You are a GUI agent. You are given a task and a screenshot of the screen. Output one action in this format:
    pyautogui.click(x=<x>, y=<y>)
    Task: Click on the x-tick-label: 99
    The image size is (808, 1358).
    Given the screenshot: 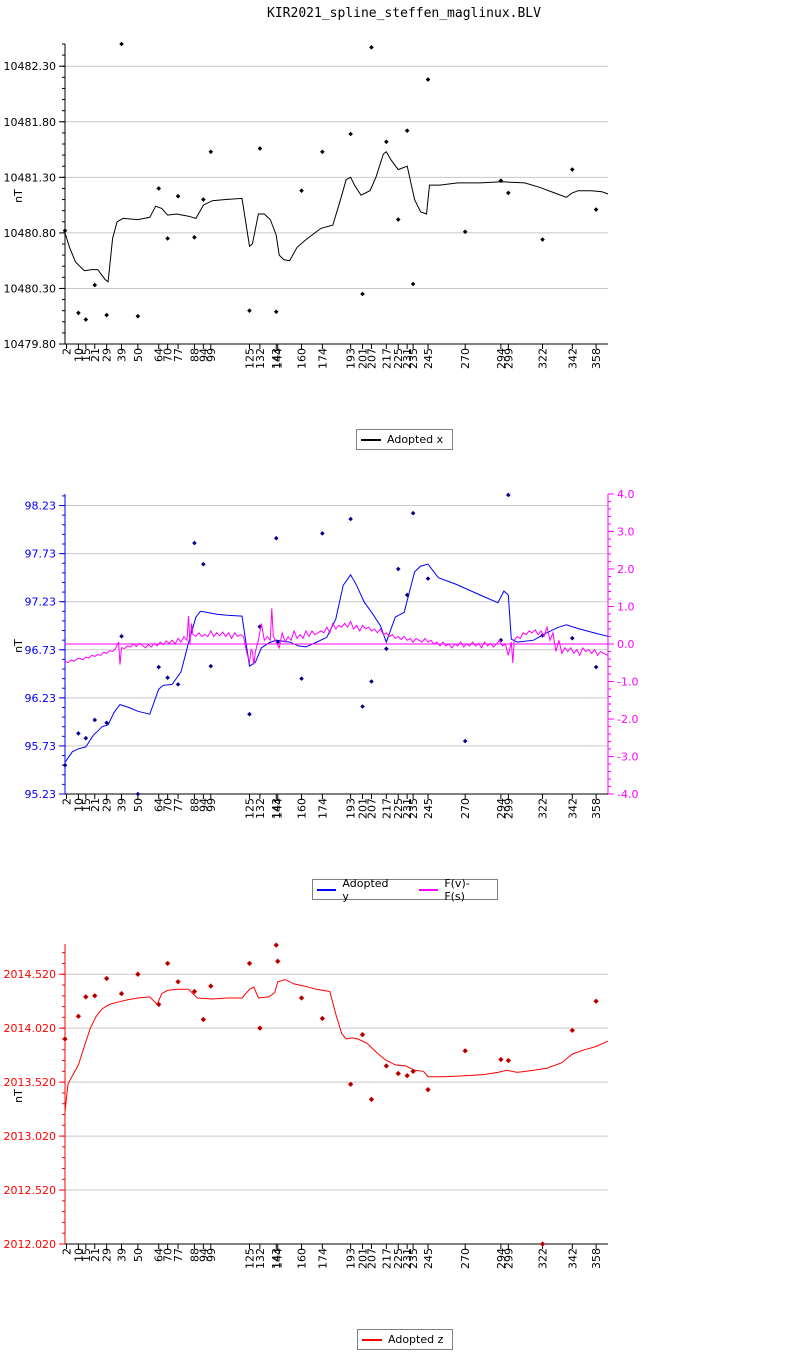 What is the action you would take?
    pyautogui.click(x=211, y=805)
    